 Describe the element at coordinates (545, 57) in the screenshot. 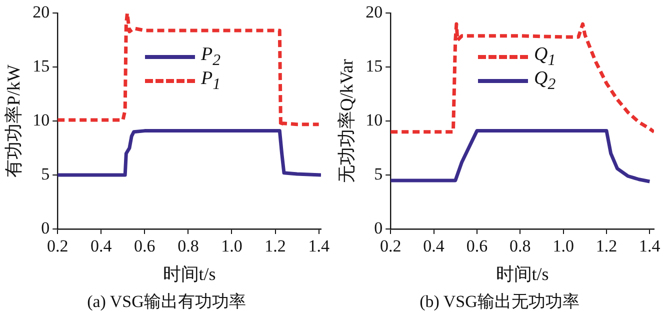

I see `legend-label: Q$_{1}$` at that location.